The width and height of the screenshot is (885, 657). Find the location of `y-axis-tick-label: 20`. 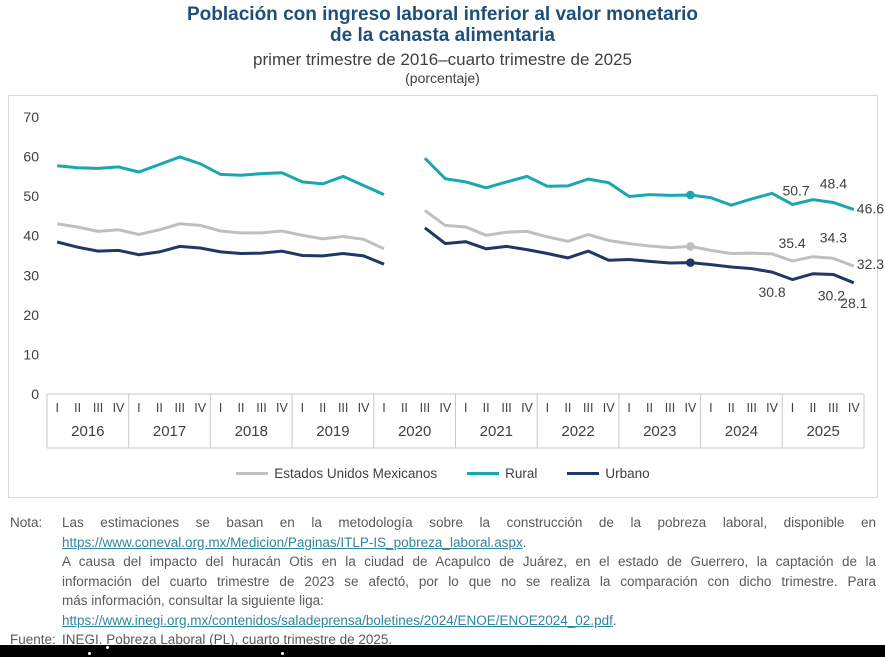

y-axis-tick-label: 20 is located at coordinates (31, 315).